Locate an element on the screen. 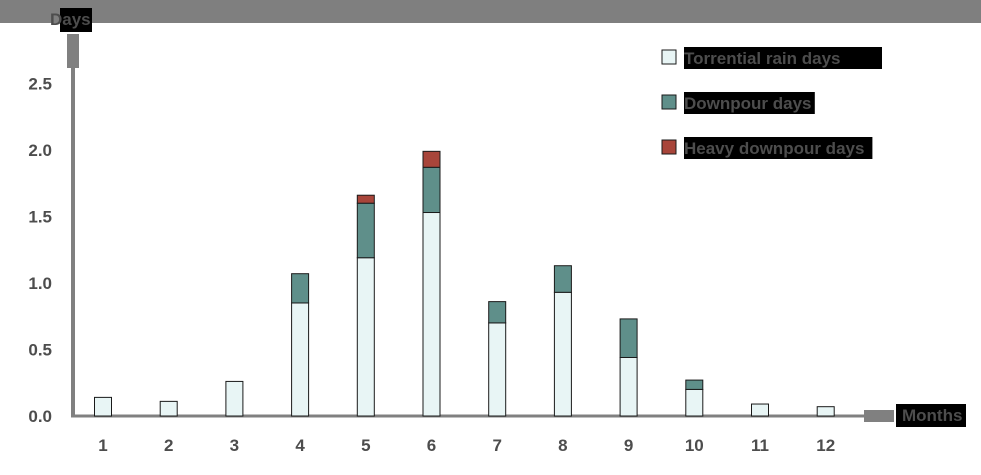 This screenshot has height=475, width=981. x-tick-label: 3 is located at coordinates (234, 445).